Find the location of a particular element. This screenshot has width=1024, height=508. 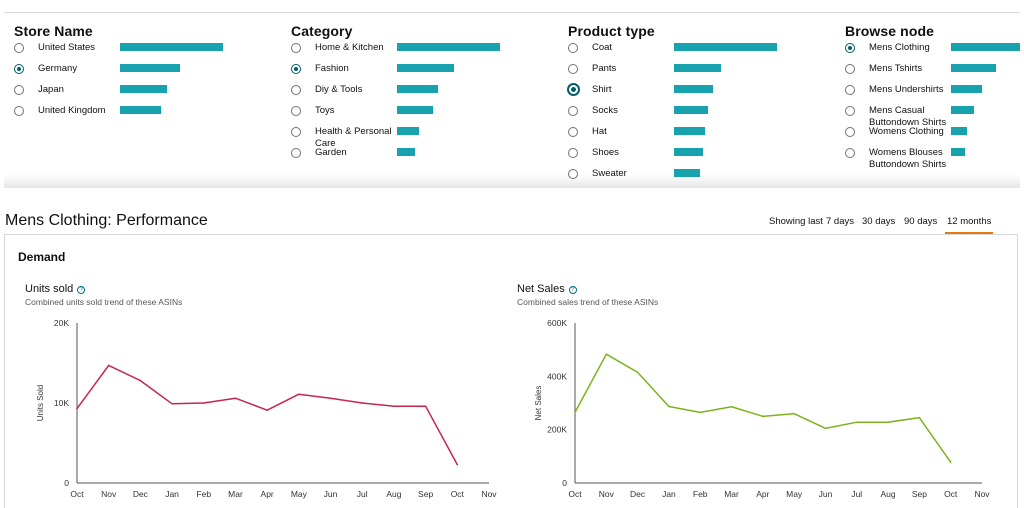

filter-option: Garden is located at coordinates (416, 157).